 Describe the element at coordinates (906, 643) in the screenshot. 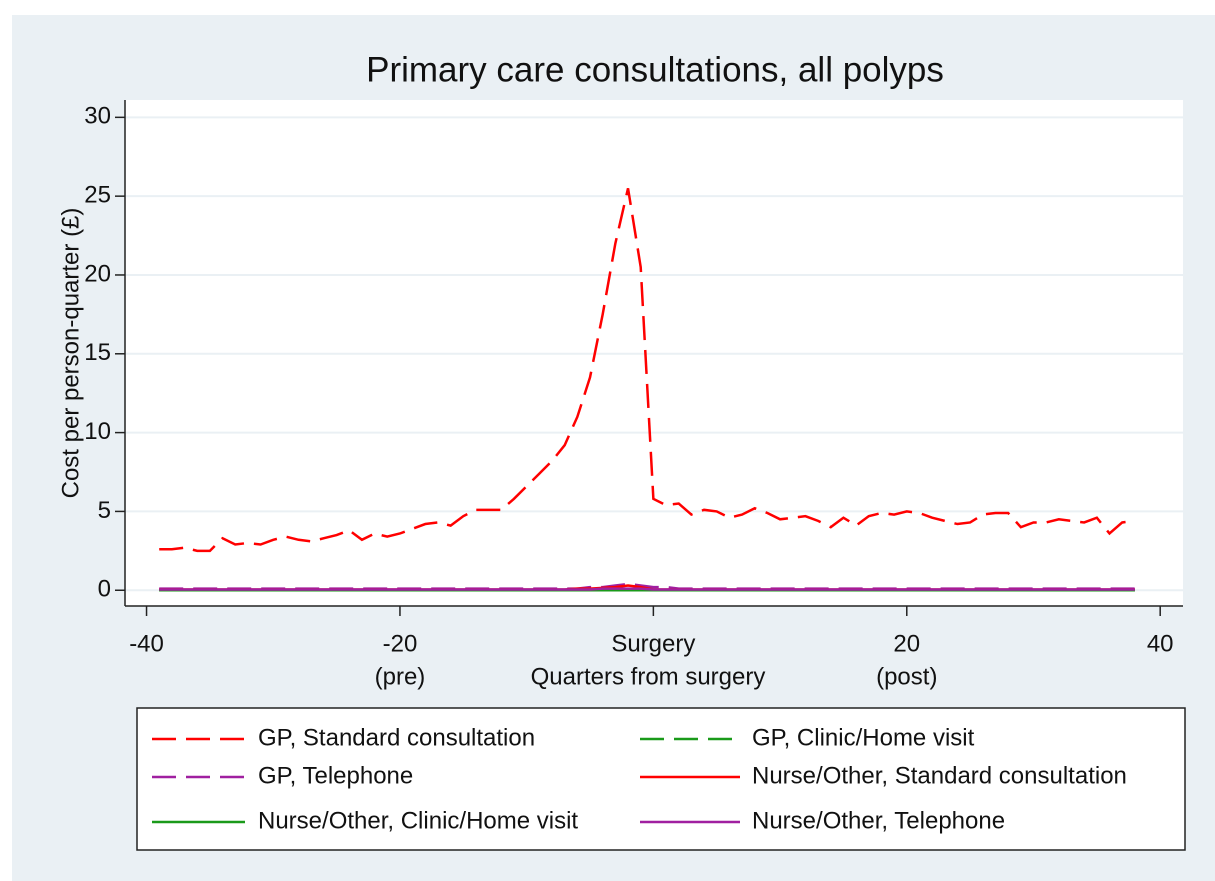

I see `x-tick-label: 20` at that location.